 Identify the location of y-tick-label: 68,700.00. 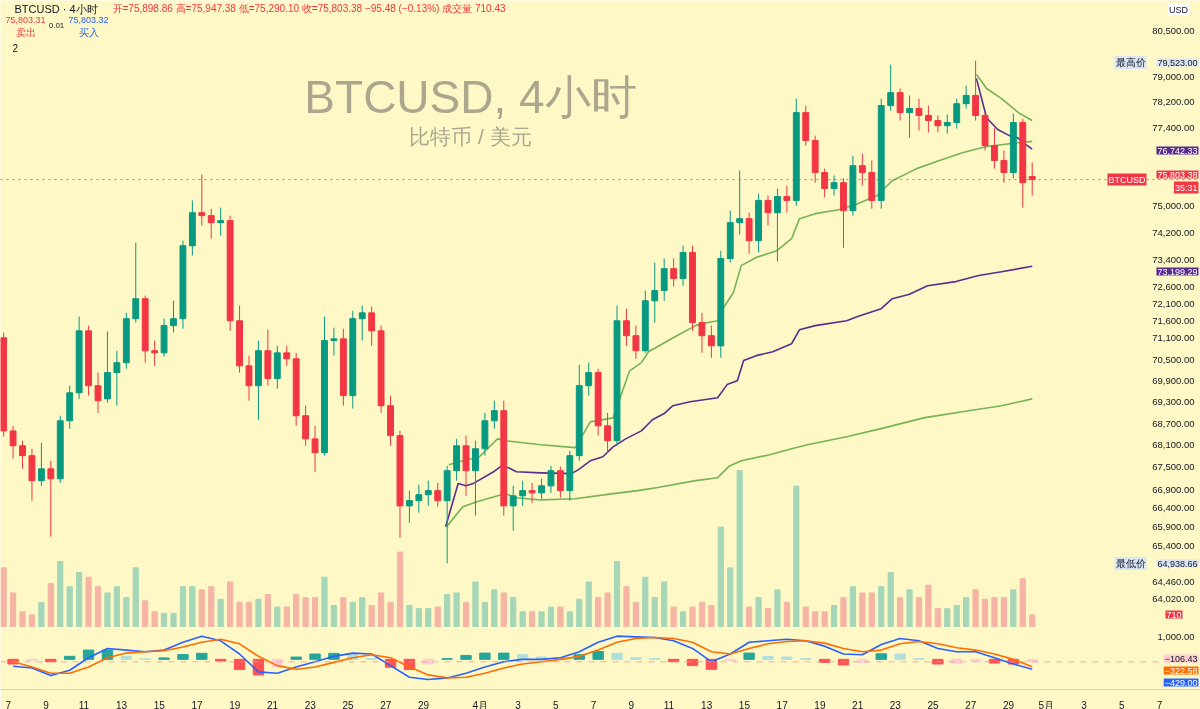
(1173, 423).